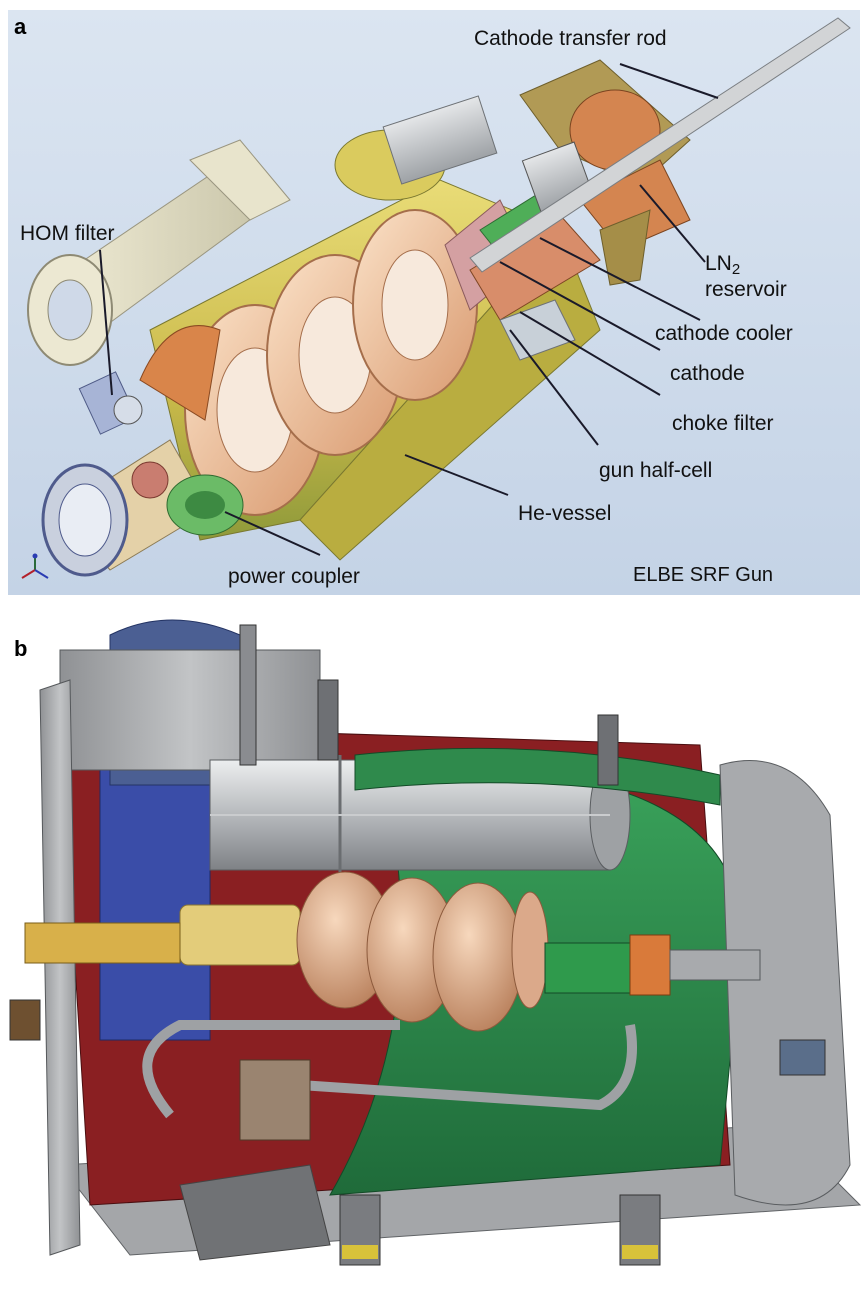  I want to click on power-coupler-tube, so click(159, 252).